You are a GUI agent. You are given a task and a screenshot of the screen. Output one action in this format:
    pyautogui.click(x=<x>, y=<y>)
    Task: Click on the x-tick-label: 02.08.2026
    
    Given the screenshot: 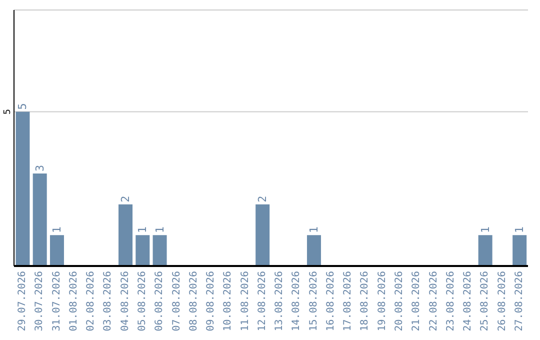 What is the action you would take?
    pyautogui.click(x=91, y=301)
    